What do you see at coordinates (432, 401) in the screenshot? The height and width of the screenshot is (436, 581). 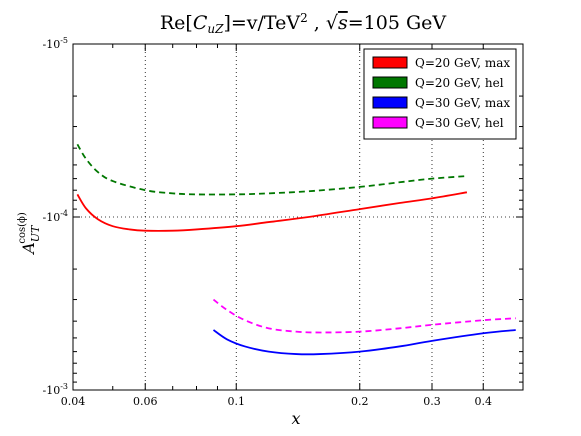 I see `x-tick-label: 0.3` at bounding box center [432, 401].